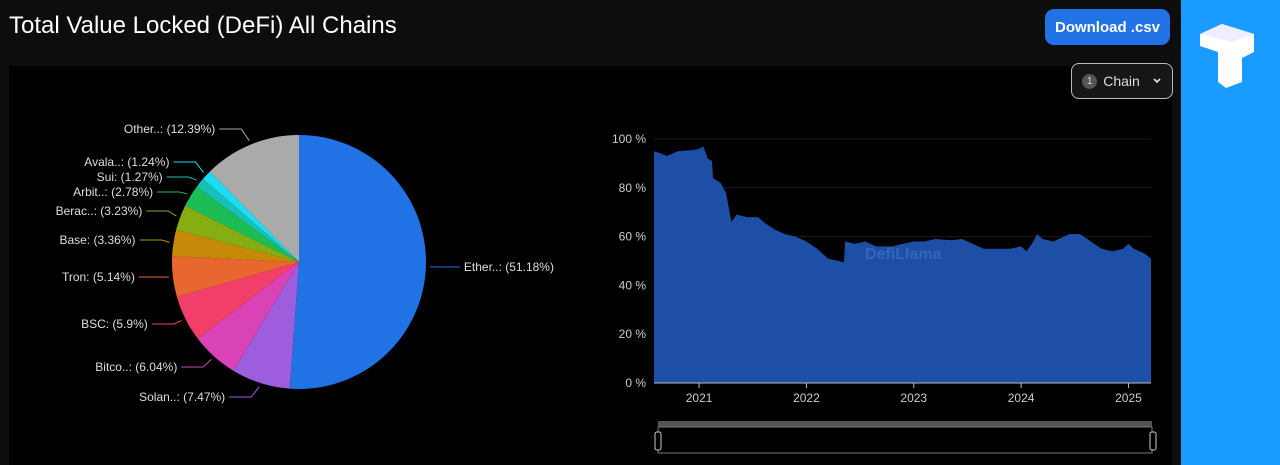 This screenshot has width=1280, height=465. I want to click on range-slider-window, so click(905, 440).